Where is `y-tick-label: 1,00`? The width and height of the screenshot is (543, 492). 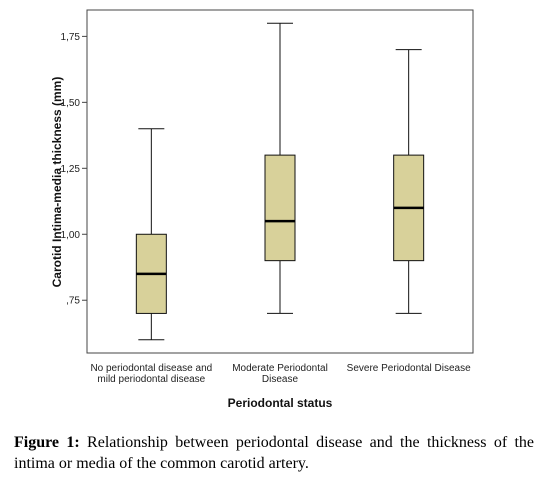 y-tick-label: 1,00 is located at coordinates (71, 235).